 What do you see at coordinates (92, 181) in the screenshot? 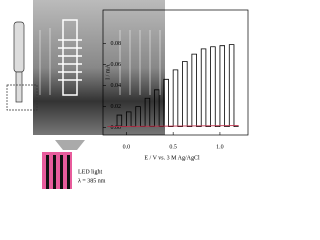
I see `annotation: λ = 385 nm` at bounding box center [92, 181].